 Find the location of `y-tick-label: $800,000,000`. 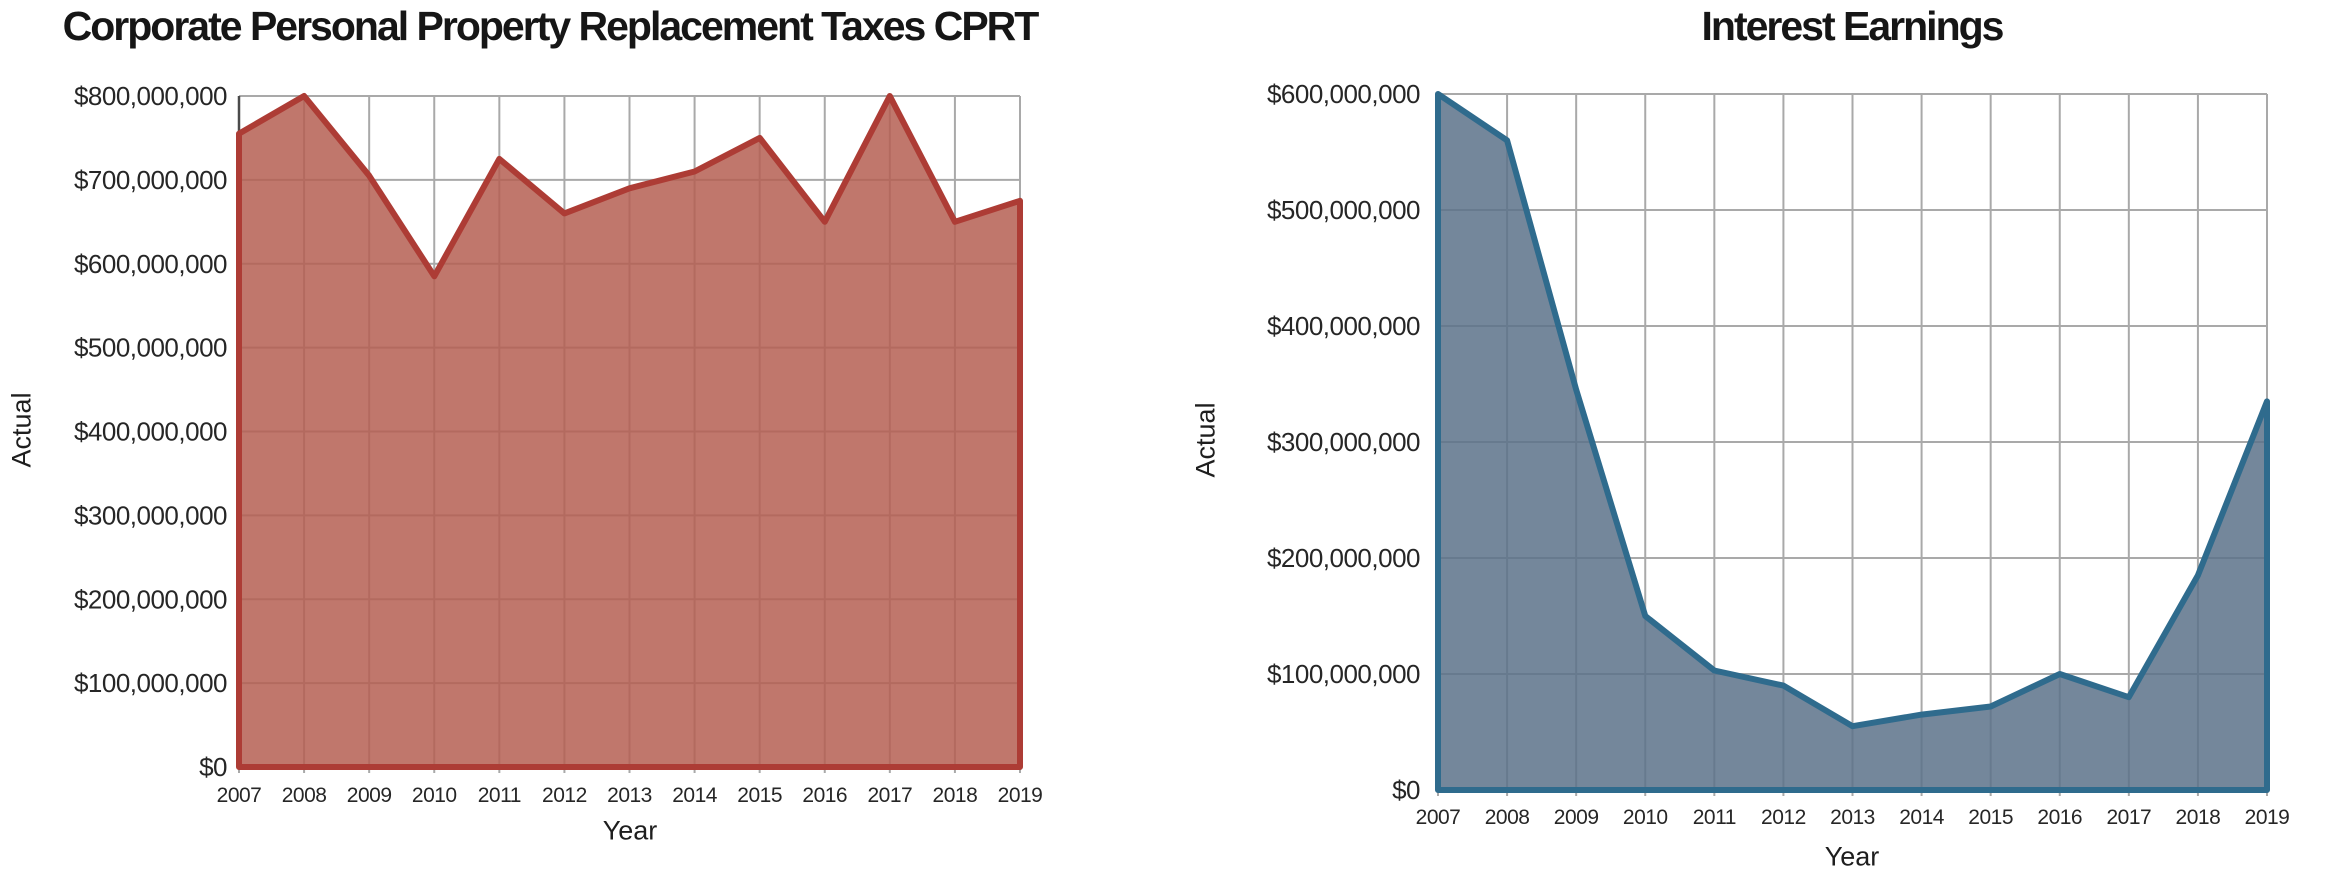

y-tick-label: $800,000,000 is located at coordinates (150, 96).